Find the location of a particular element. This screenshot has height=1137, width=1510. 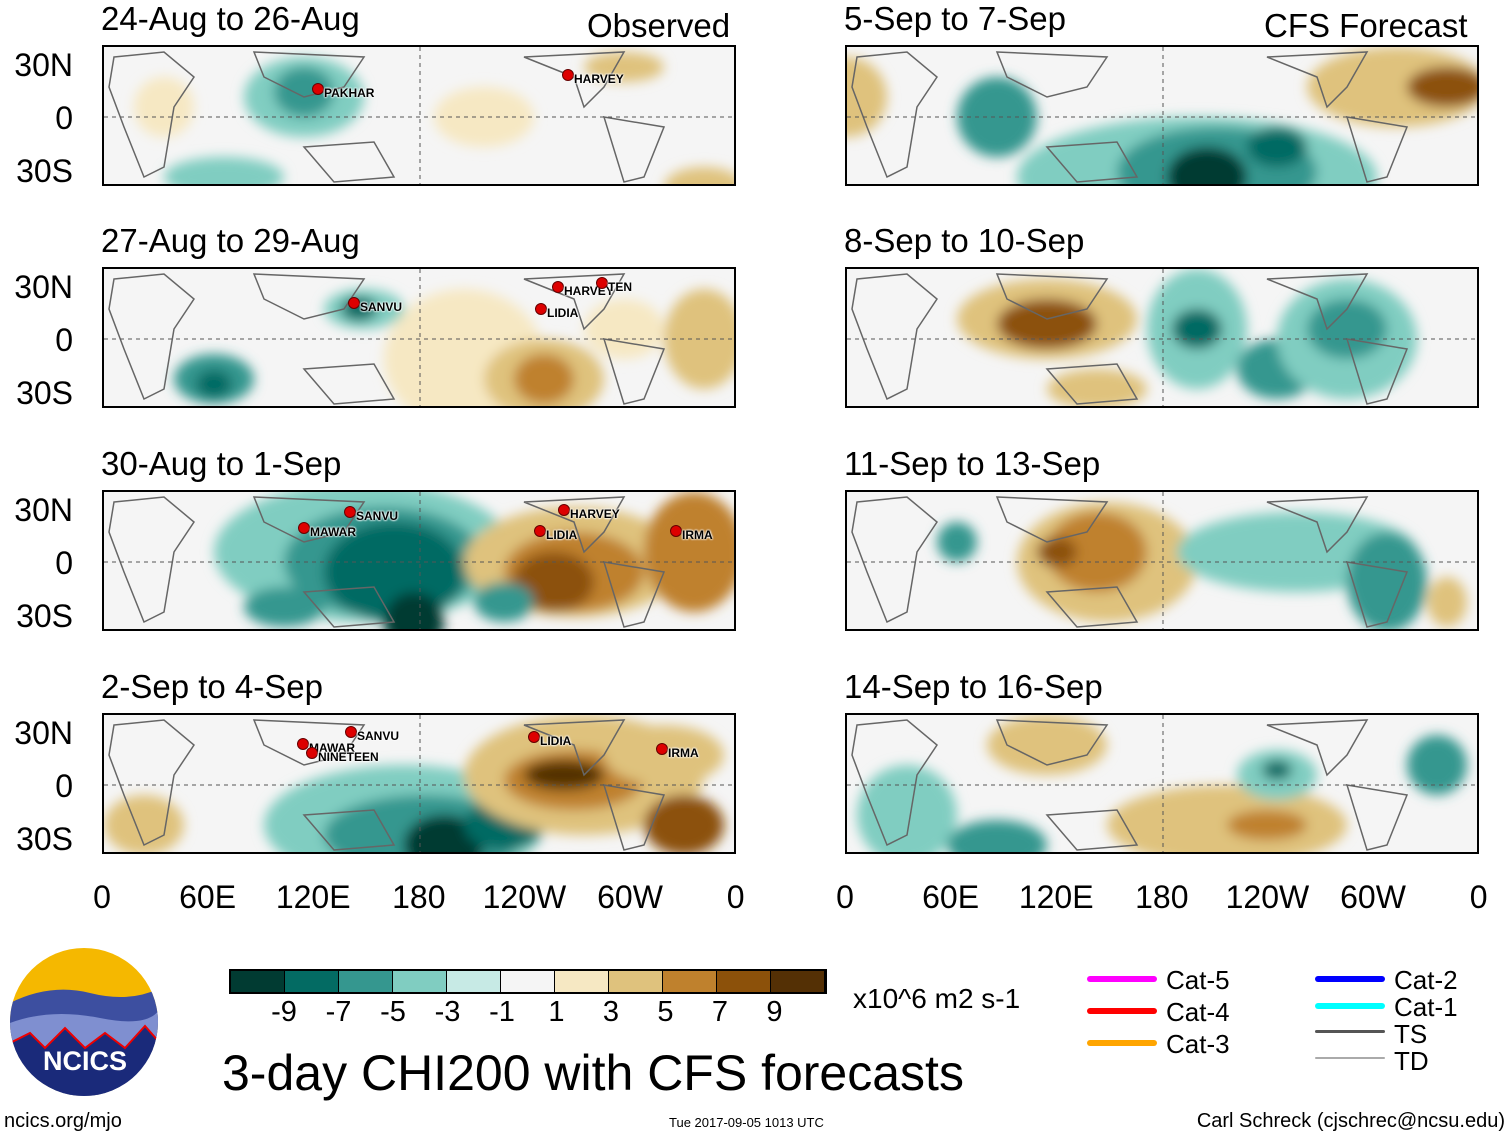

colorbar-label: 9 is located at coordinates (774, 1012).